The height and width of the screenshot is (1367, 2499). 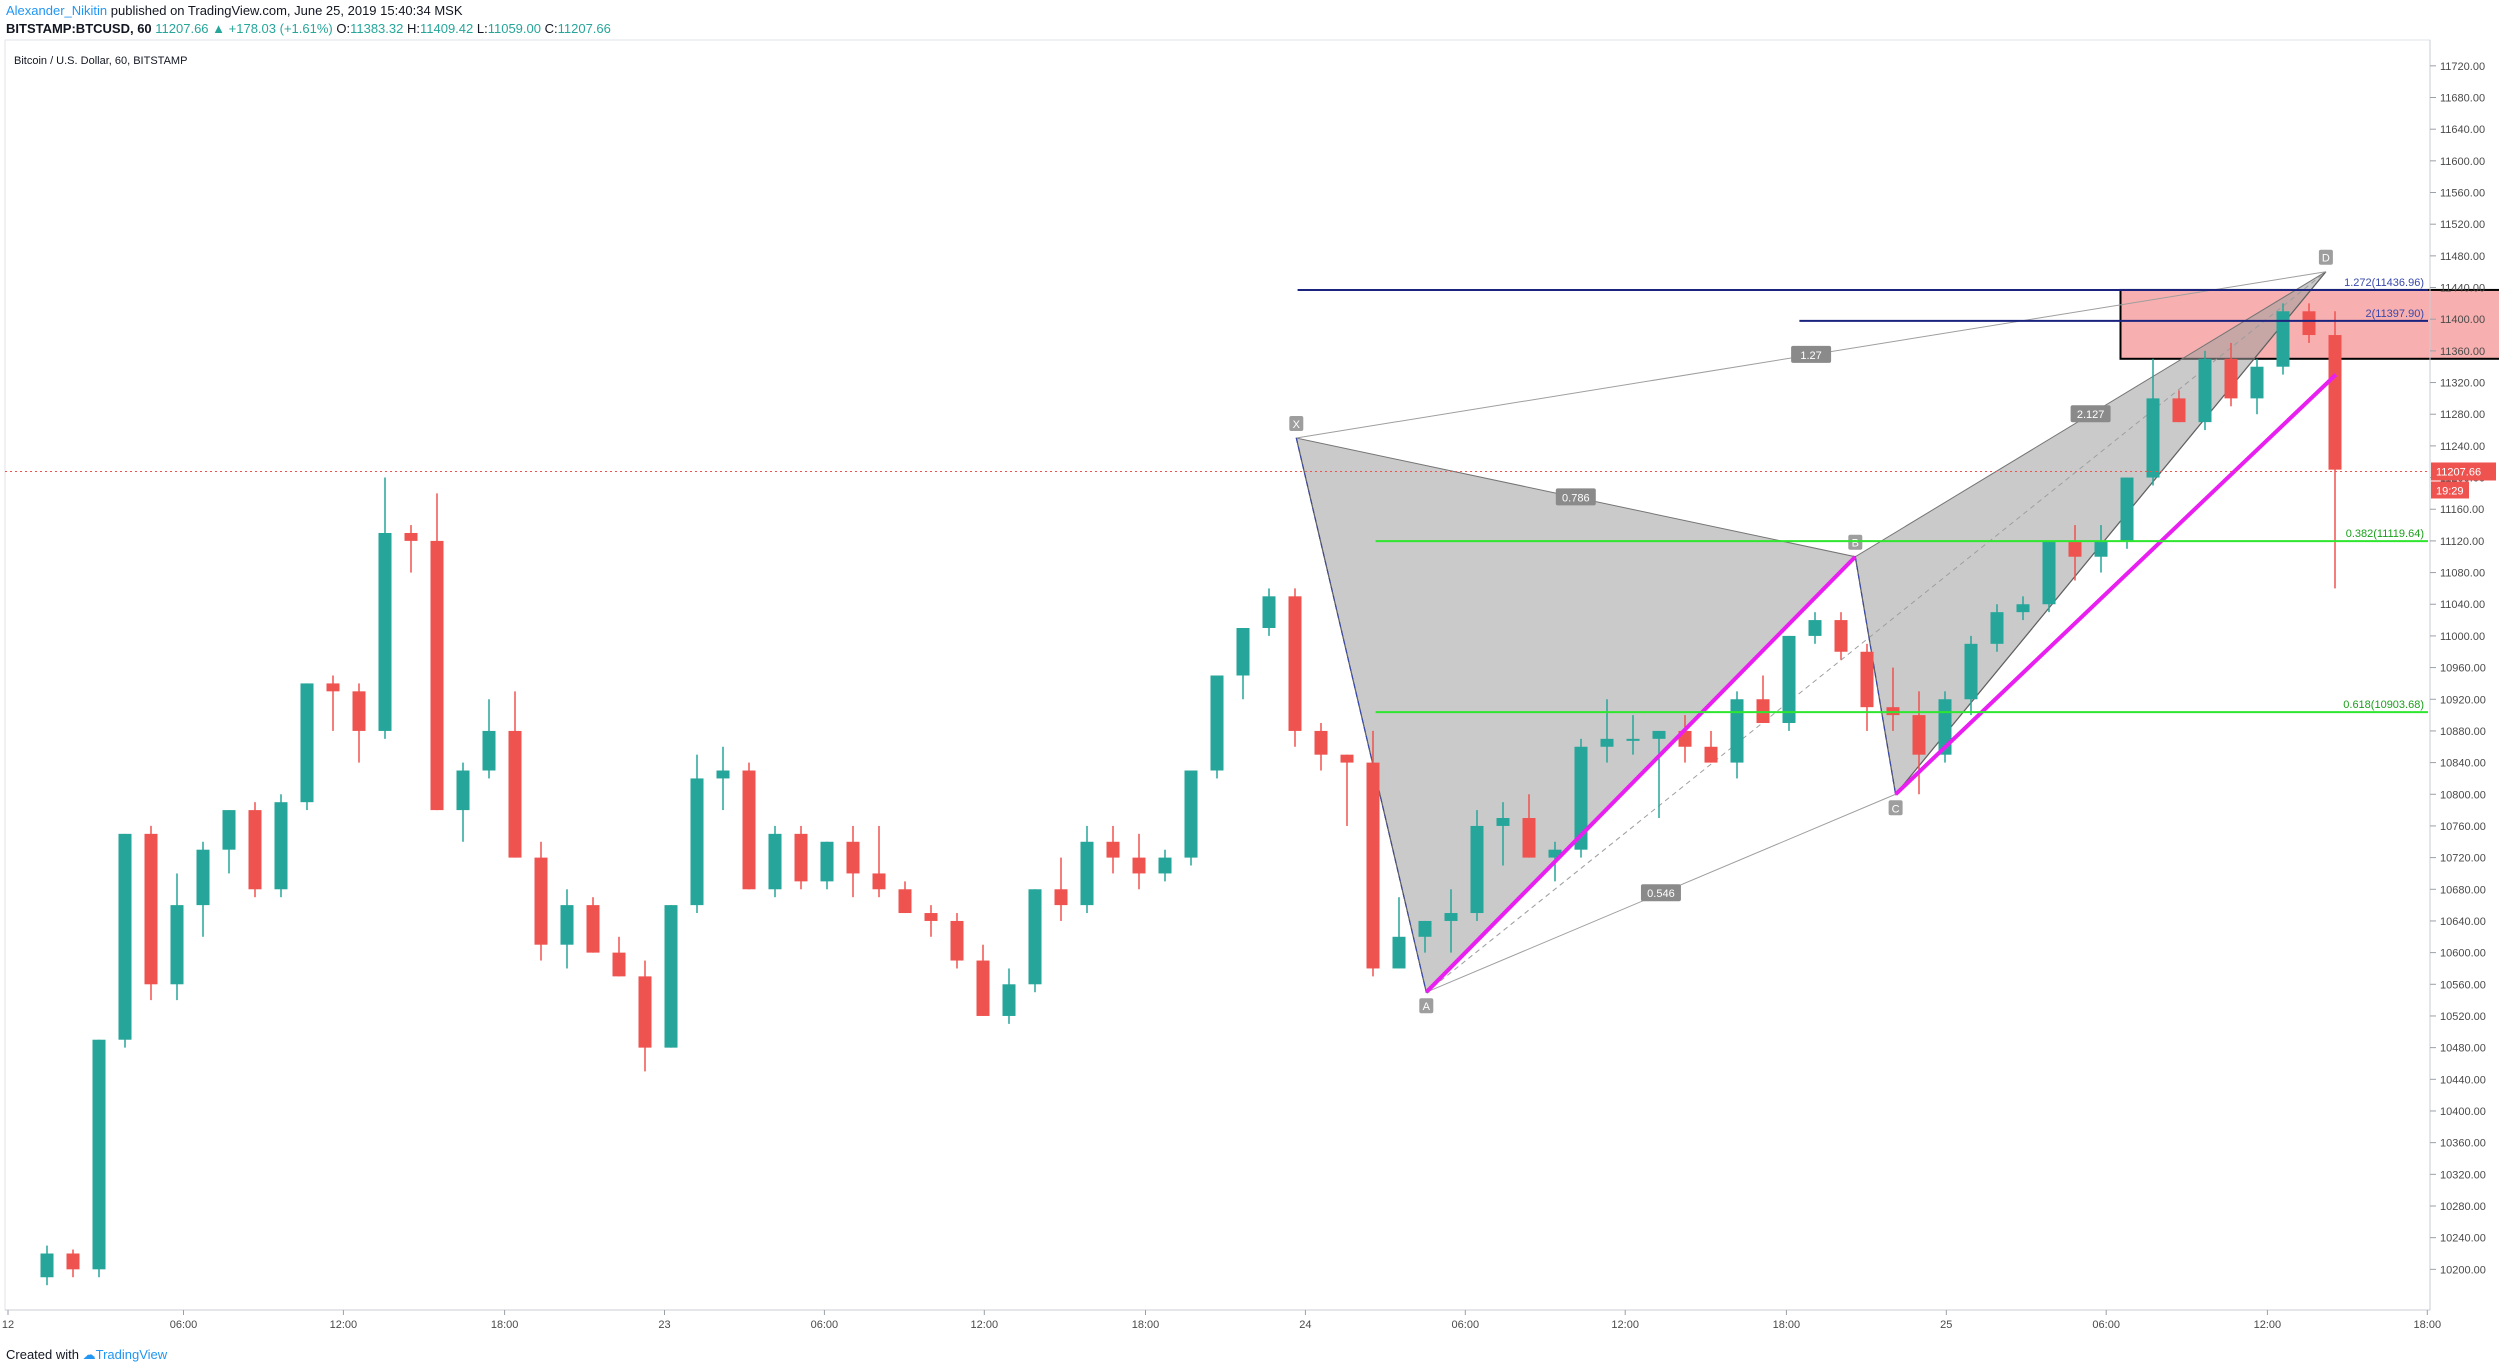 I want to click on author-link: Alexander_Nikitin, so click(x=57, y=10).